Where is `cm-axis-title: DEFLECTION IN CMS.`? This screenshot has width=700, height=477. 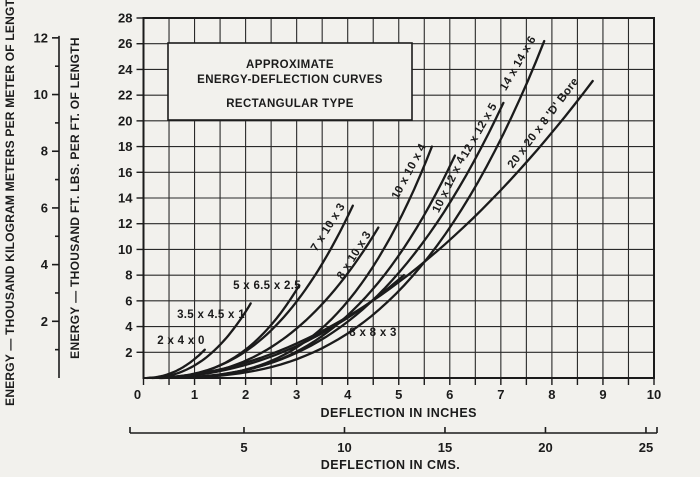 cm-axis-title: DEFLECTION IN CMS. is located at coordinates (391, 465).